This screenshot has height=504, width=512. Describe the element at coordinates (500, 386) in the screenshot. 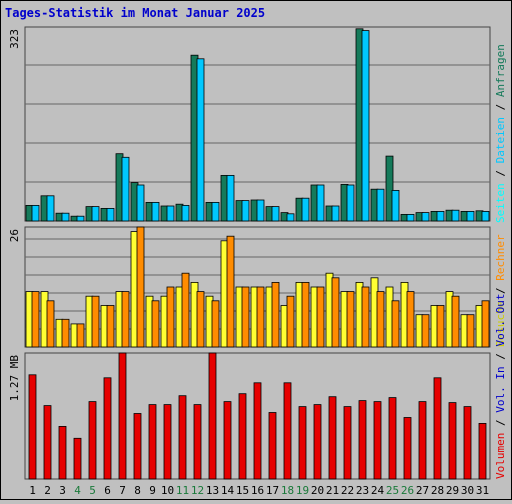

I see `volume-legend: Volumen / Vol. In / Vol. Out` at that location.